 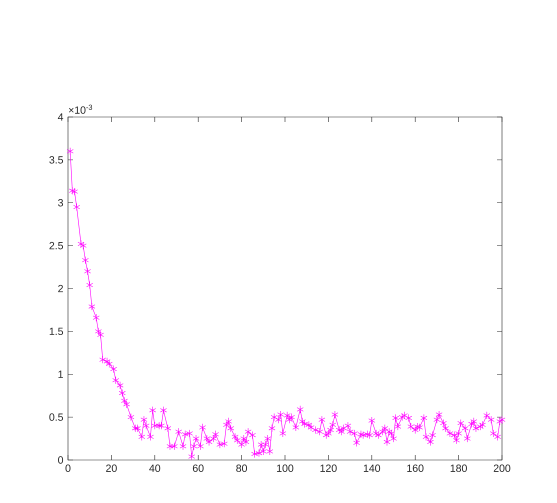 I want to click on x-tick-label: 60, so click(x=198, y=468).